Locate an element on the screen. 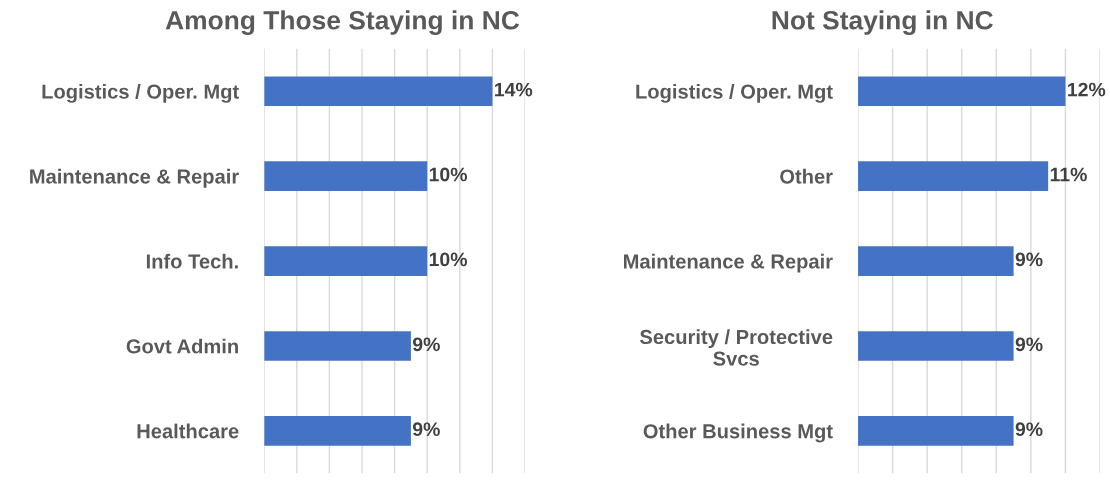  y-tick-label: Other Business Mgt is located at coordinates (738, 433).